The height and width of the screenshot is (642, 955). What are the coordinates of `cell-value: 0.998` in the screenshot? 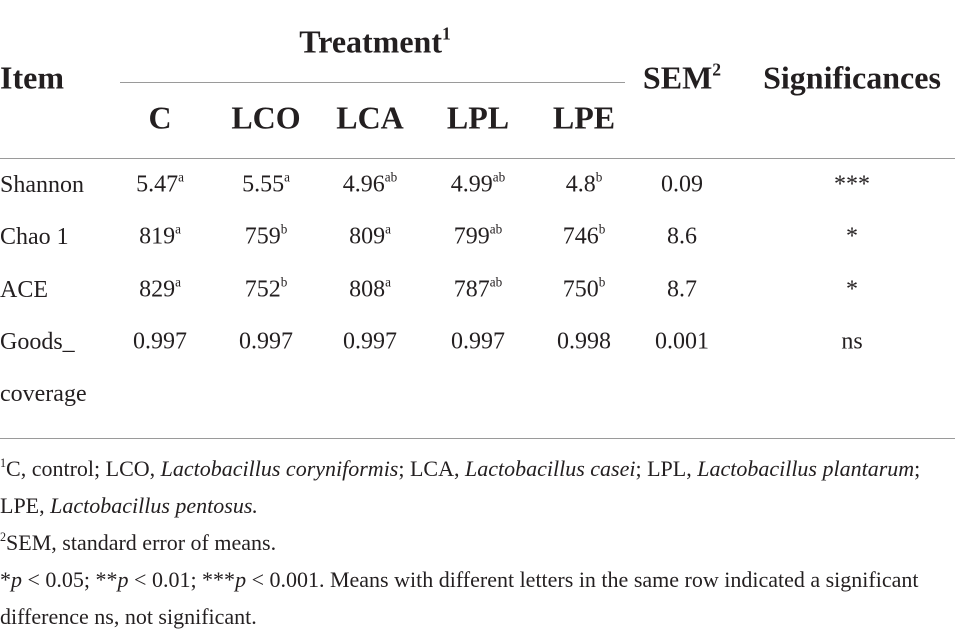 It's located at (584, 341).